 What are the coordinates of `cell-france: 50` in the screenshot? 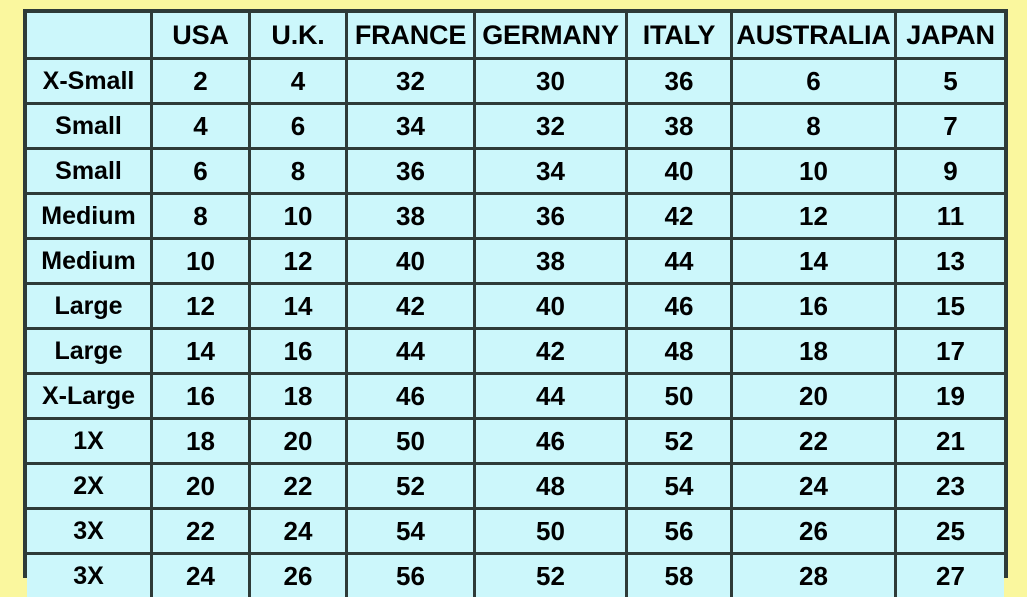 It's located at (412, 442).